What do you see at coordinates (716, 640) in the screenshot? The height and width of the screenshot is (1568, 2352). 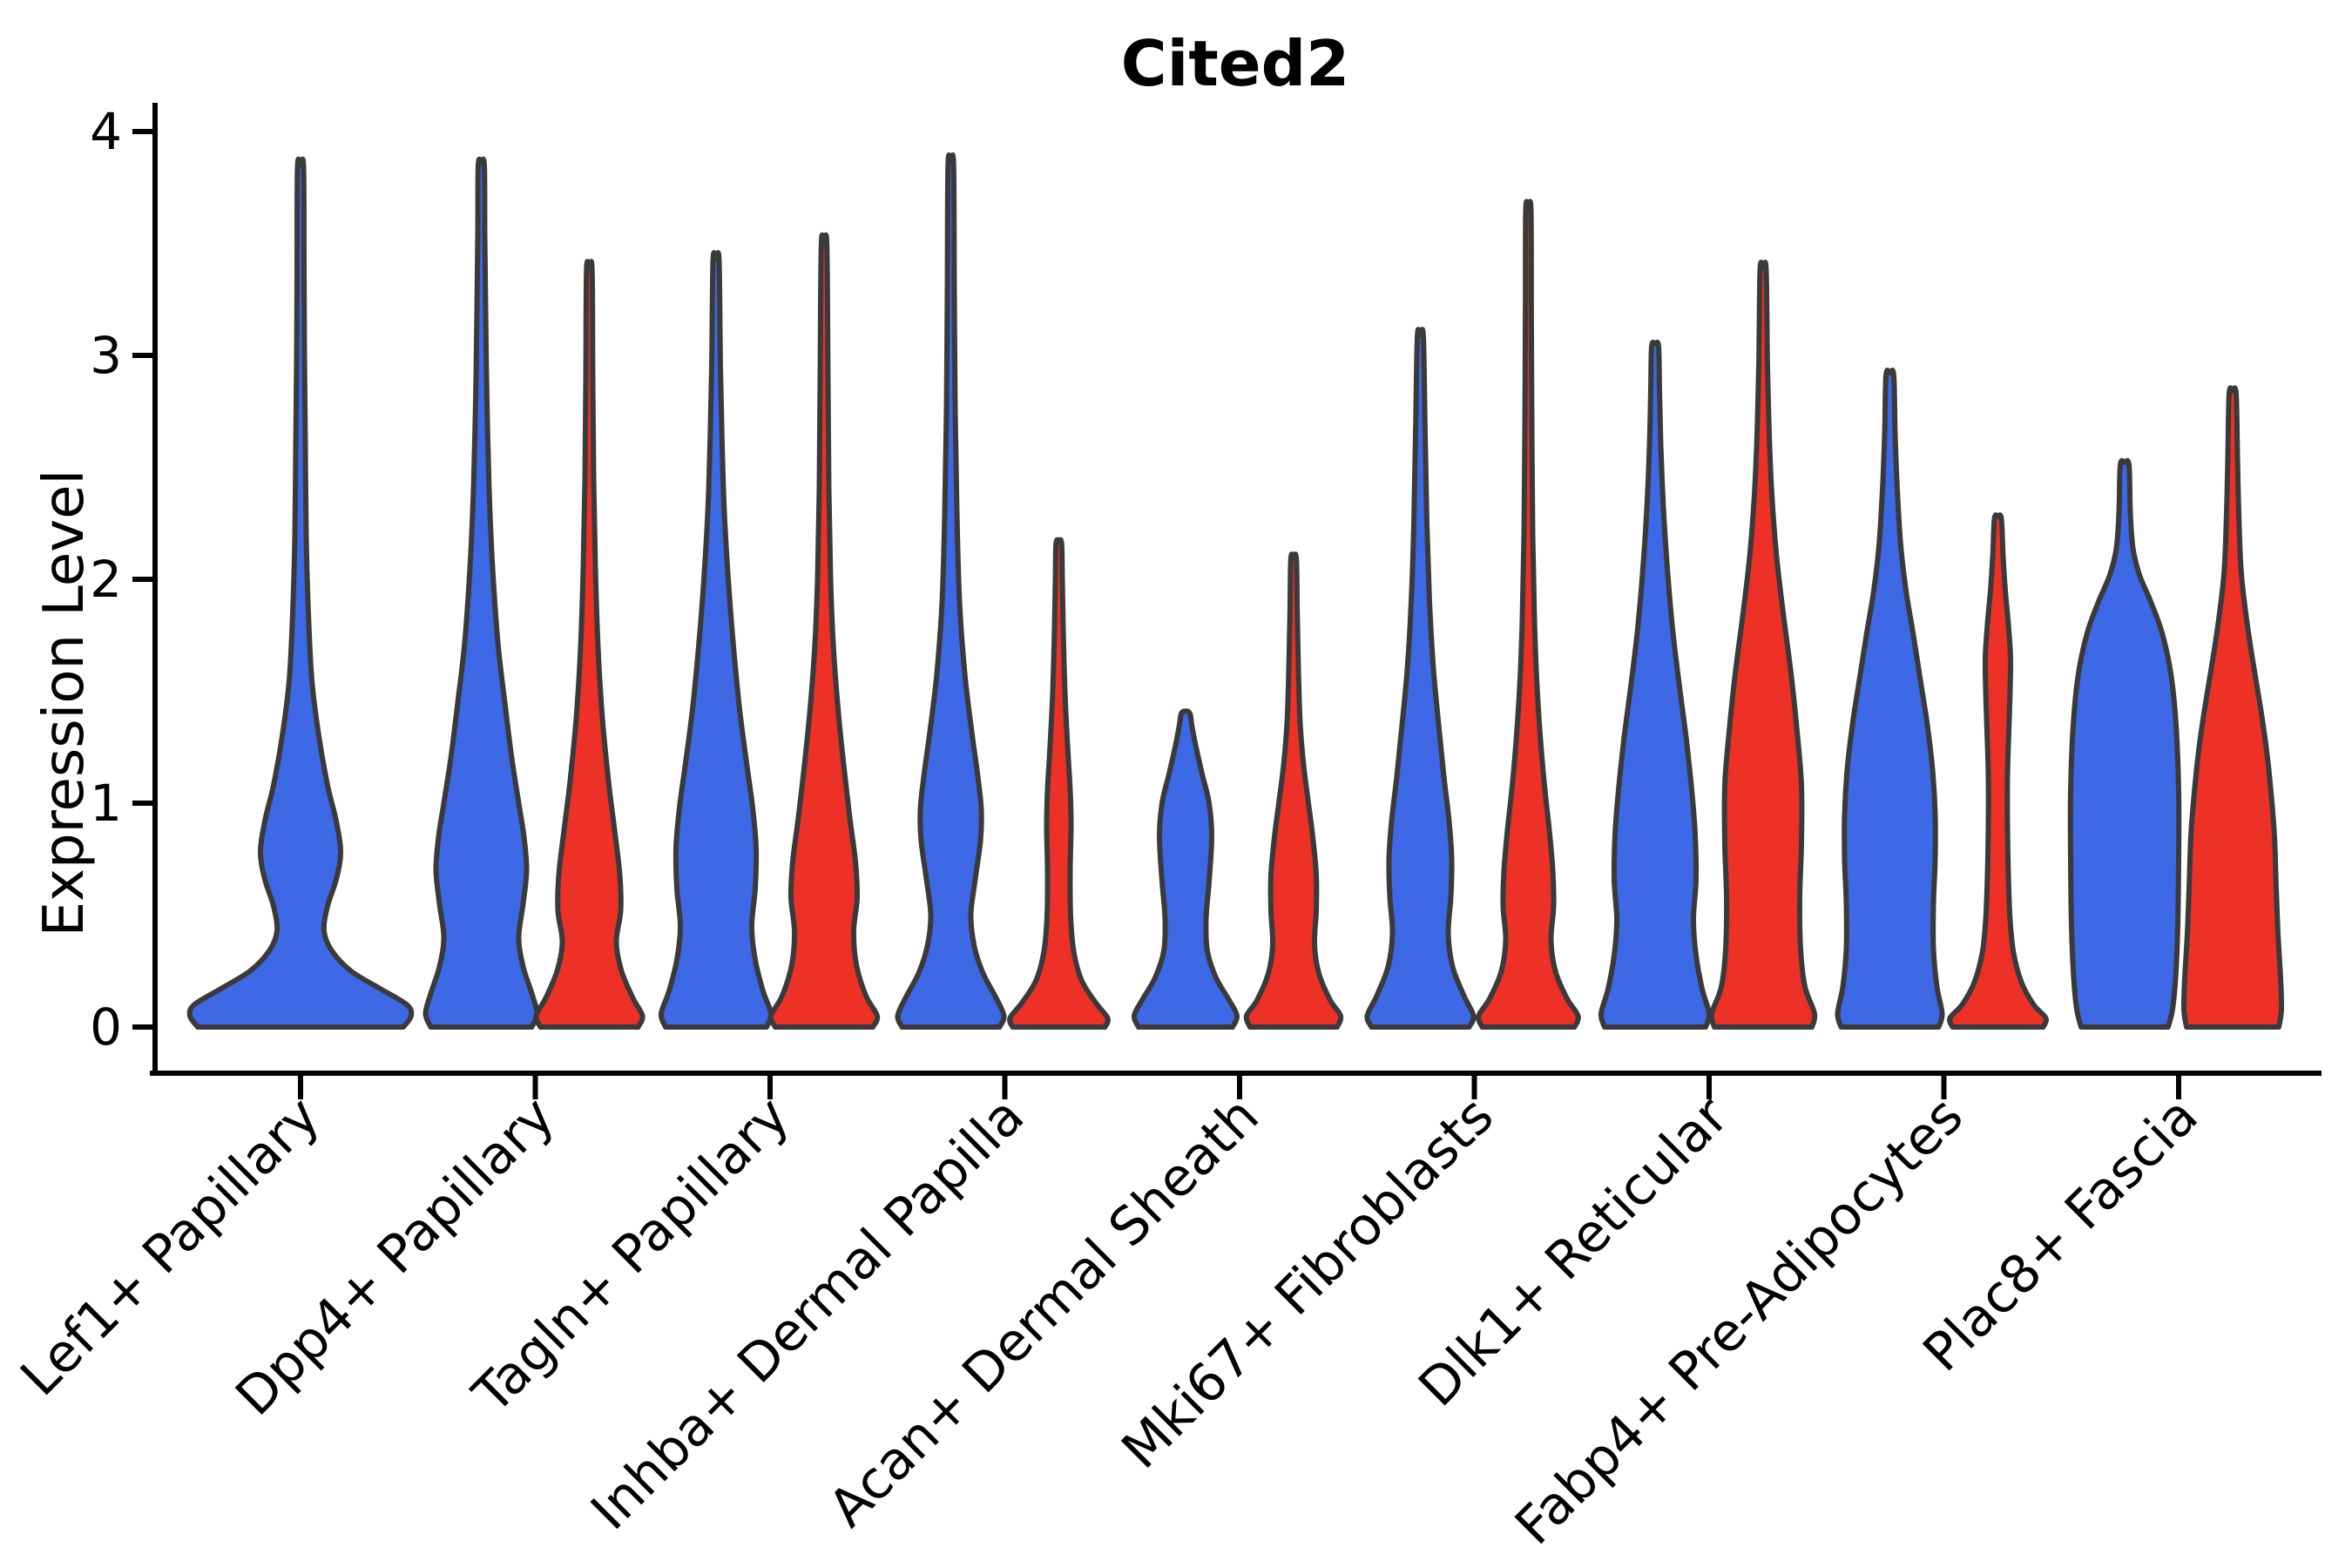 I see `violin-2-blue` at bounding box center [716, 640].